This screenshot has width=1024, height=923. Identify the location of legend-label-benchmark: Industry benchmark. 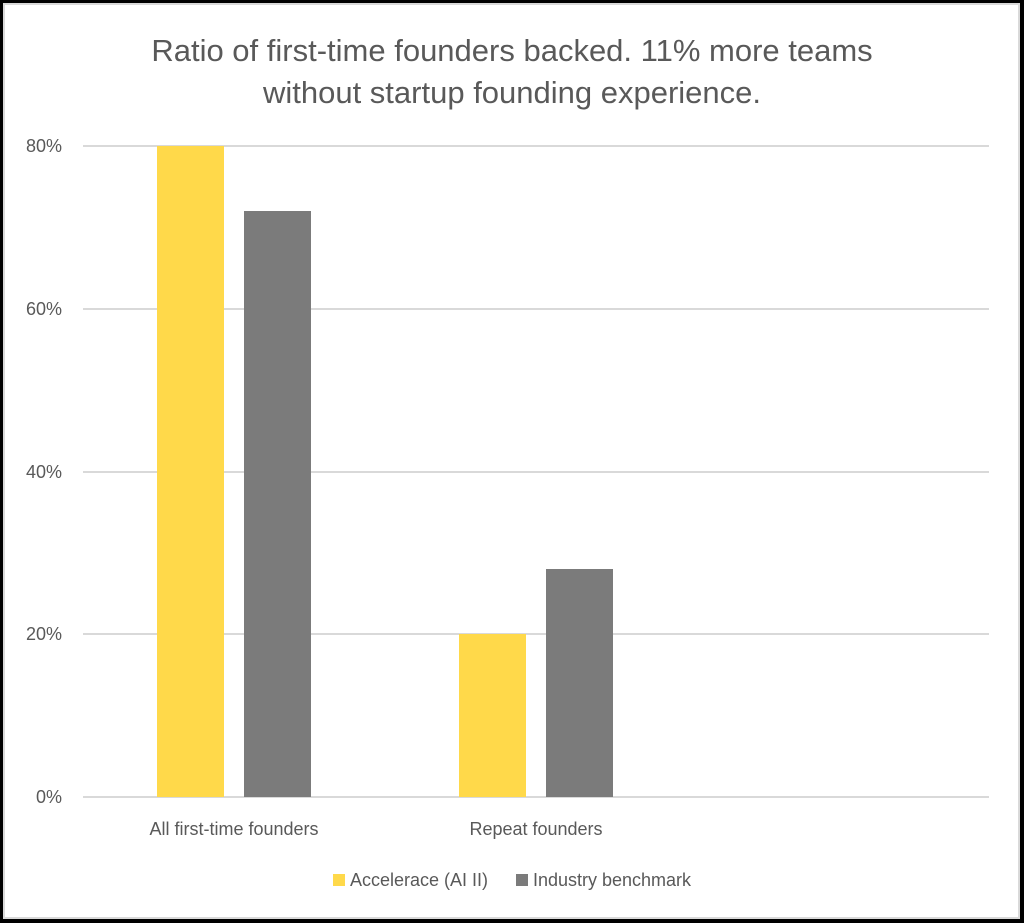
(612, 880).